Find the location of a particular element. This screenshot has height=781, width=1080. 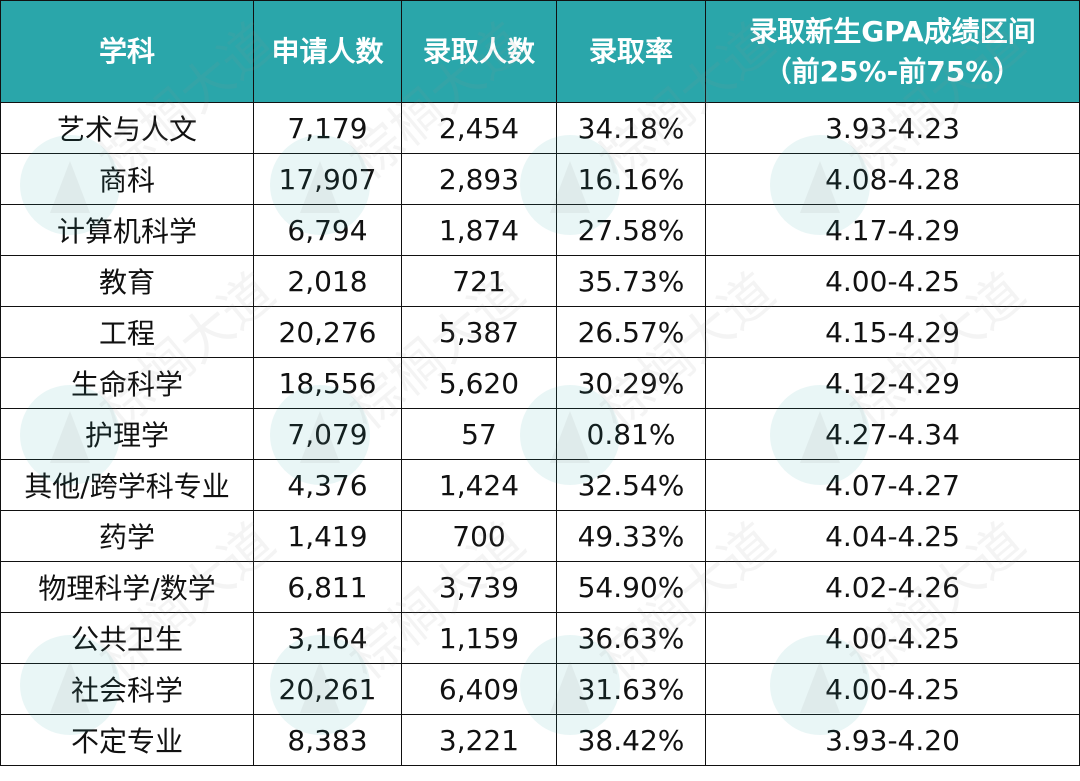

cell-admitted: 1,159 is located at coordinates (479, 638).